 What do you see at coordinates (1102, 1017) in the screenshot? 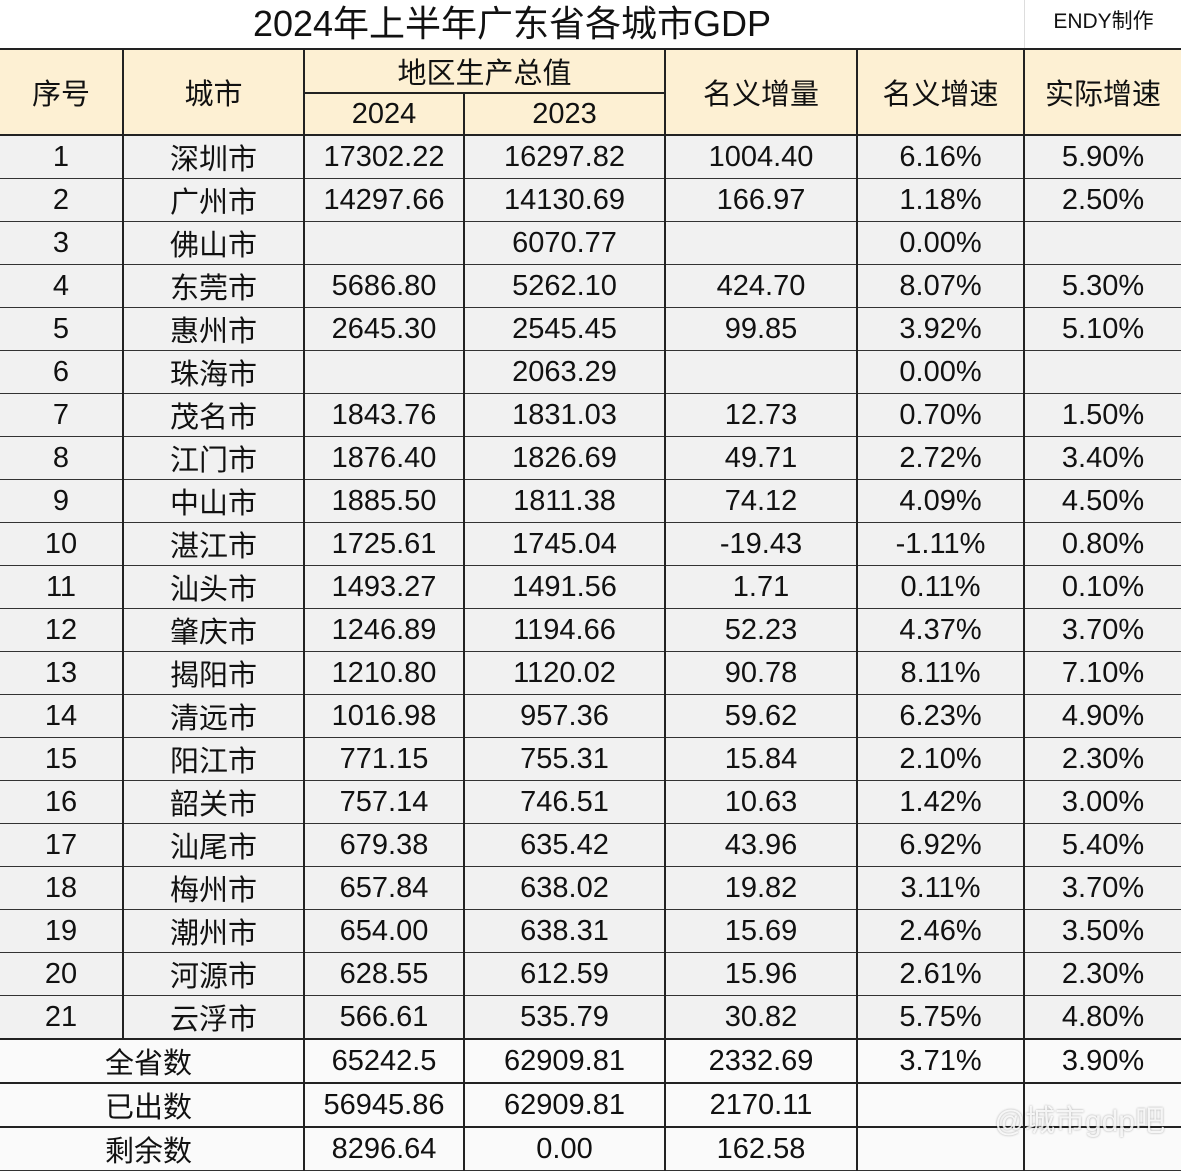
I see `cell-real-growth: 4.80%` at bounding box center [1102, 1017].